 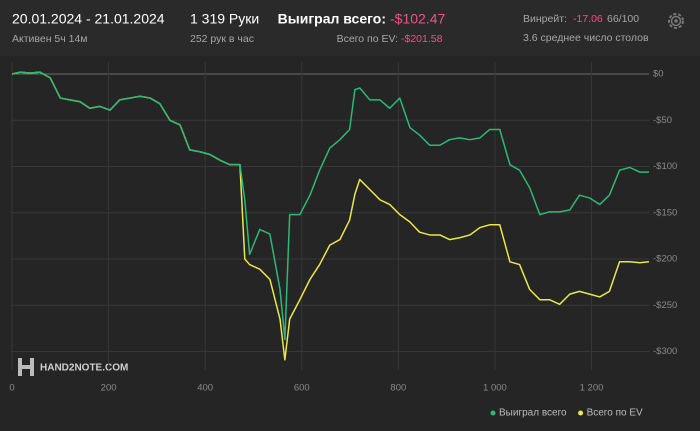 I want to click on ev-value: -$201.58, so click(x=422, y=39).